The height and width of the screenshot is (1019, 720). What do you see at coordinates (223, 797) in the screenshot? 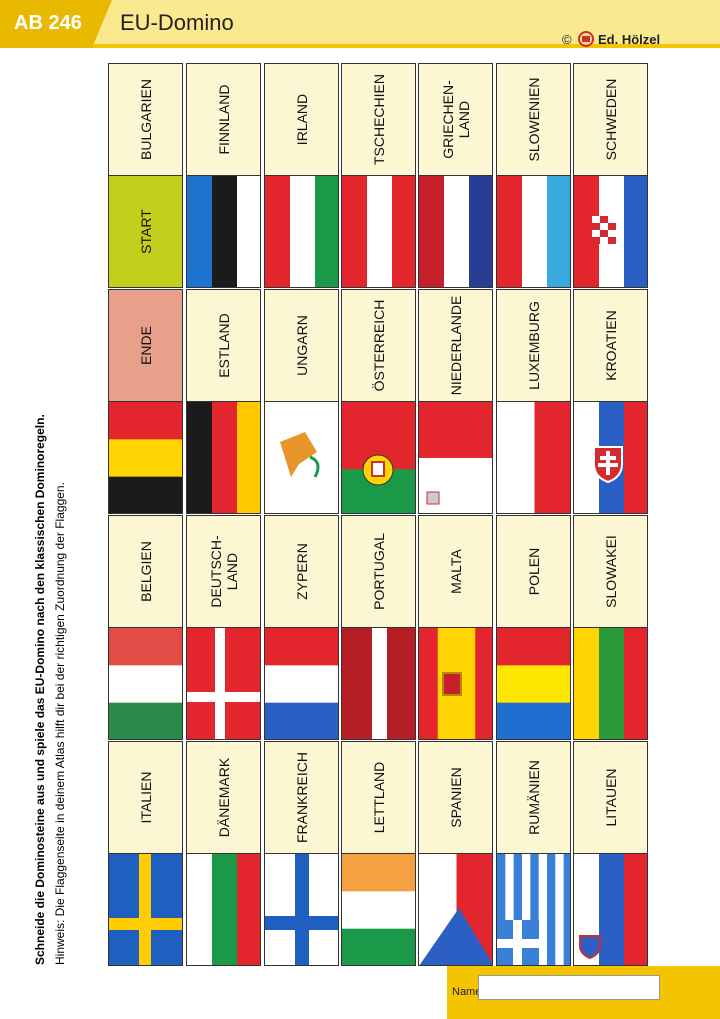
I see `country-name: DÄNEMARK` at bounding box center [223, 797].